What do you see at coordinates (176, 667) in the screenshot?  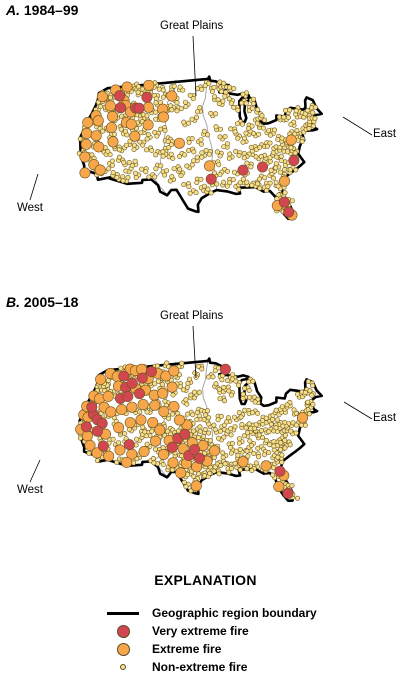 I see `legend-item-nonextreme: Non-extreme fire` at bounding box center [176, 667].